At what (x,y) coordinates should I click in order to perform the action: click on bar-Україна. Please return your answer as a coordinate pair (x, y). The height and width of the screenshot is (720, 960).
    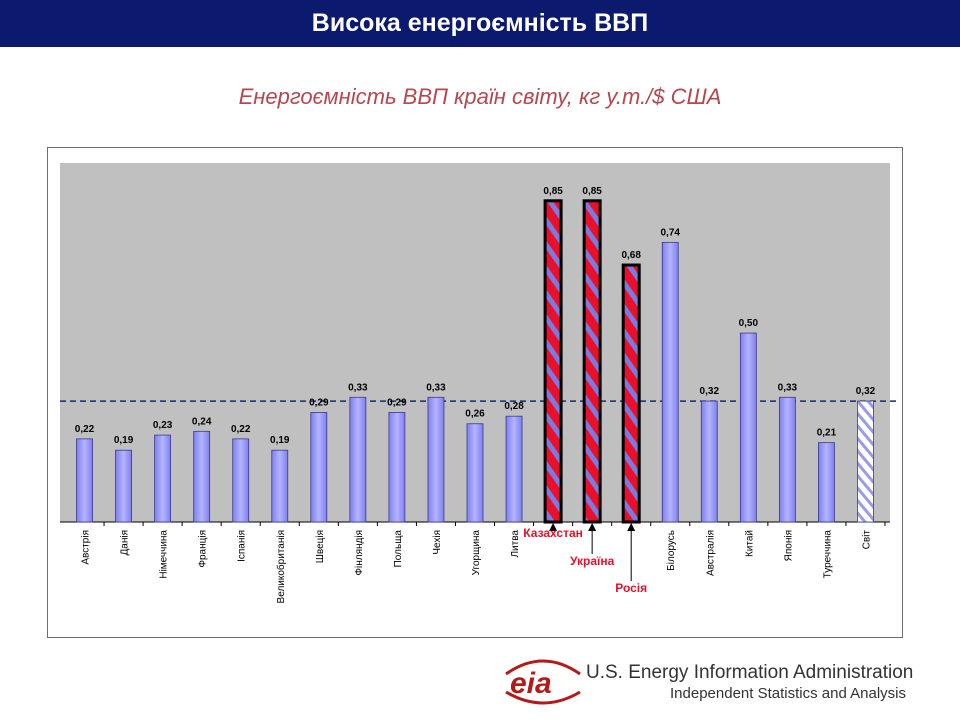
    Looking at the image, I should click on (592, 361).